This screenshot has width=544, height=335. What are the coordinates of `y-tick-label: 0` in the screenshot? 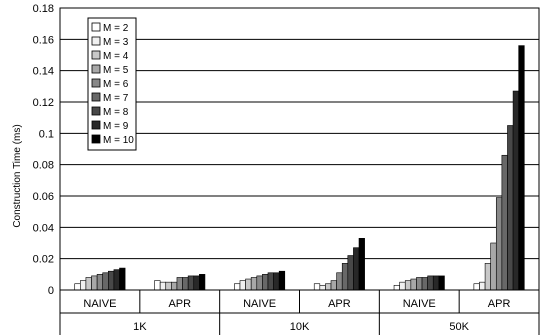 It's located at (51, 291).